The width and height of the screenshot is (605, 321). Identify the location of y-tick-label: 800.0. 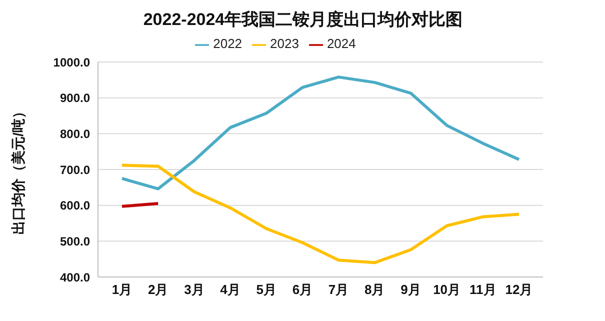
(75, 133).